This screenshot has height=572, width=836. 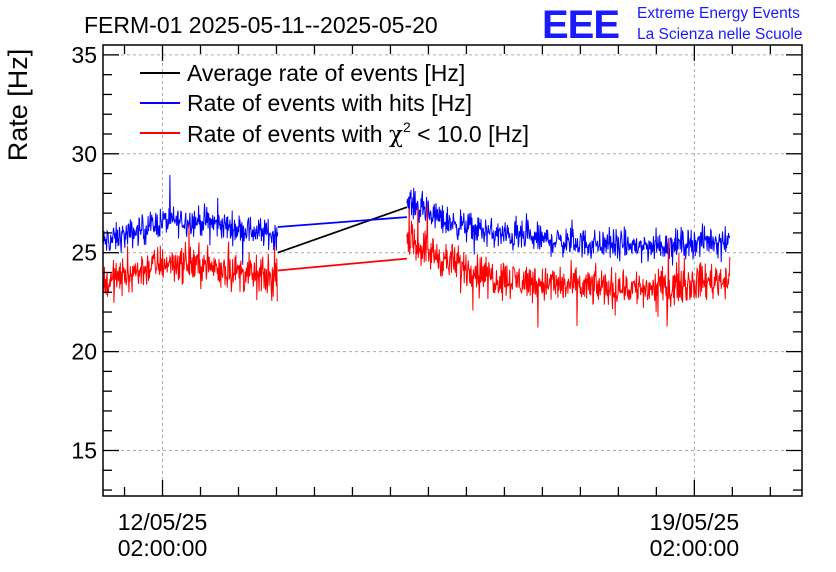 What do you see at coordinates (719, 34) in the screenshot?
I see `logo-subtitle-line2: La Scienza nelle Scuole` at bounding box center [719, 34].